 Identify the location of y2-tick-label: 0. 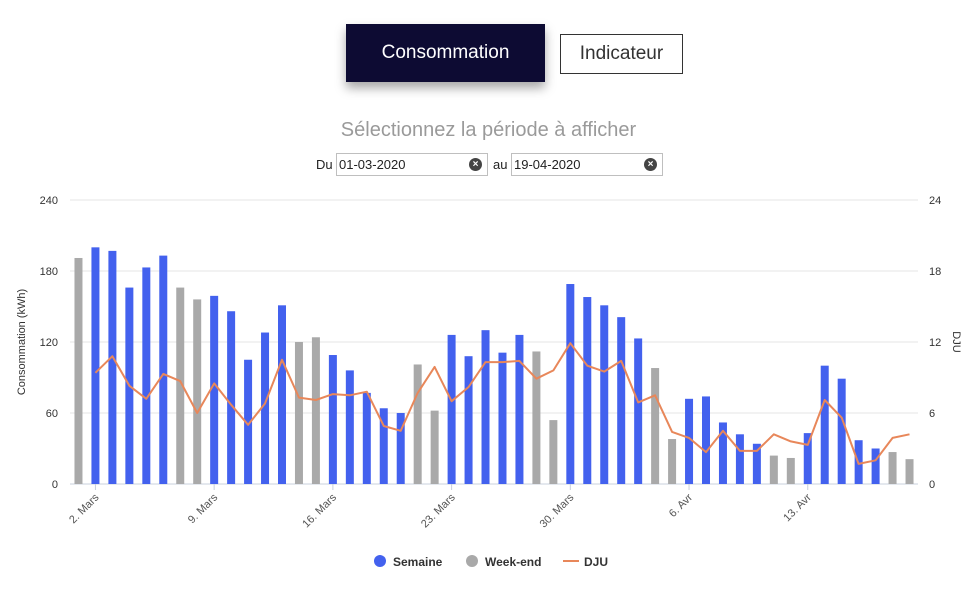
(932, 485).